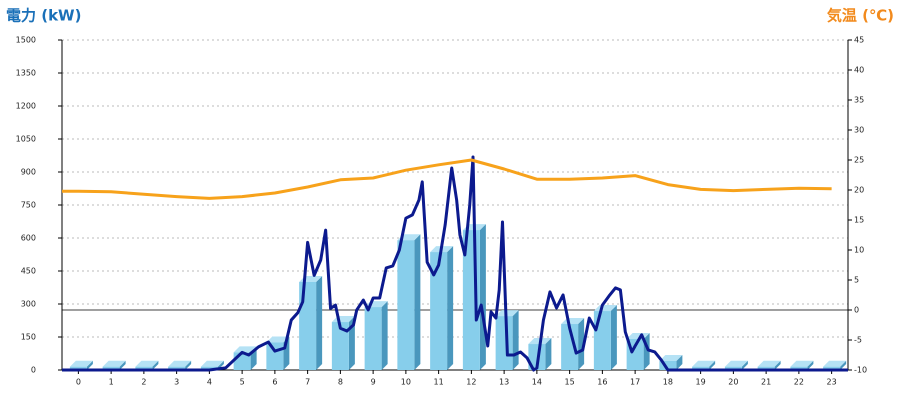 The height and width of the screenshot is (400, 900). What do you see at coordinates (859, 250) in the screenshot?
I see `y2-tick-label: 10` at bounding box center [859, 250].